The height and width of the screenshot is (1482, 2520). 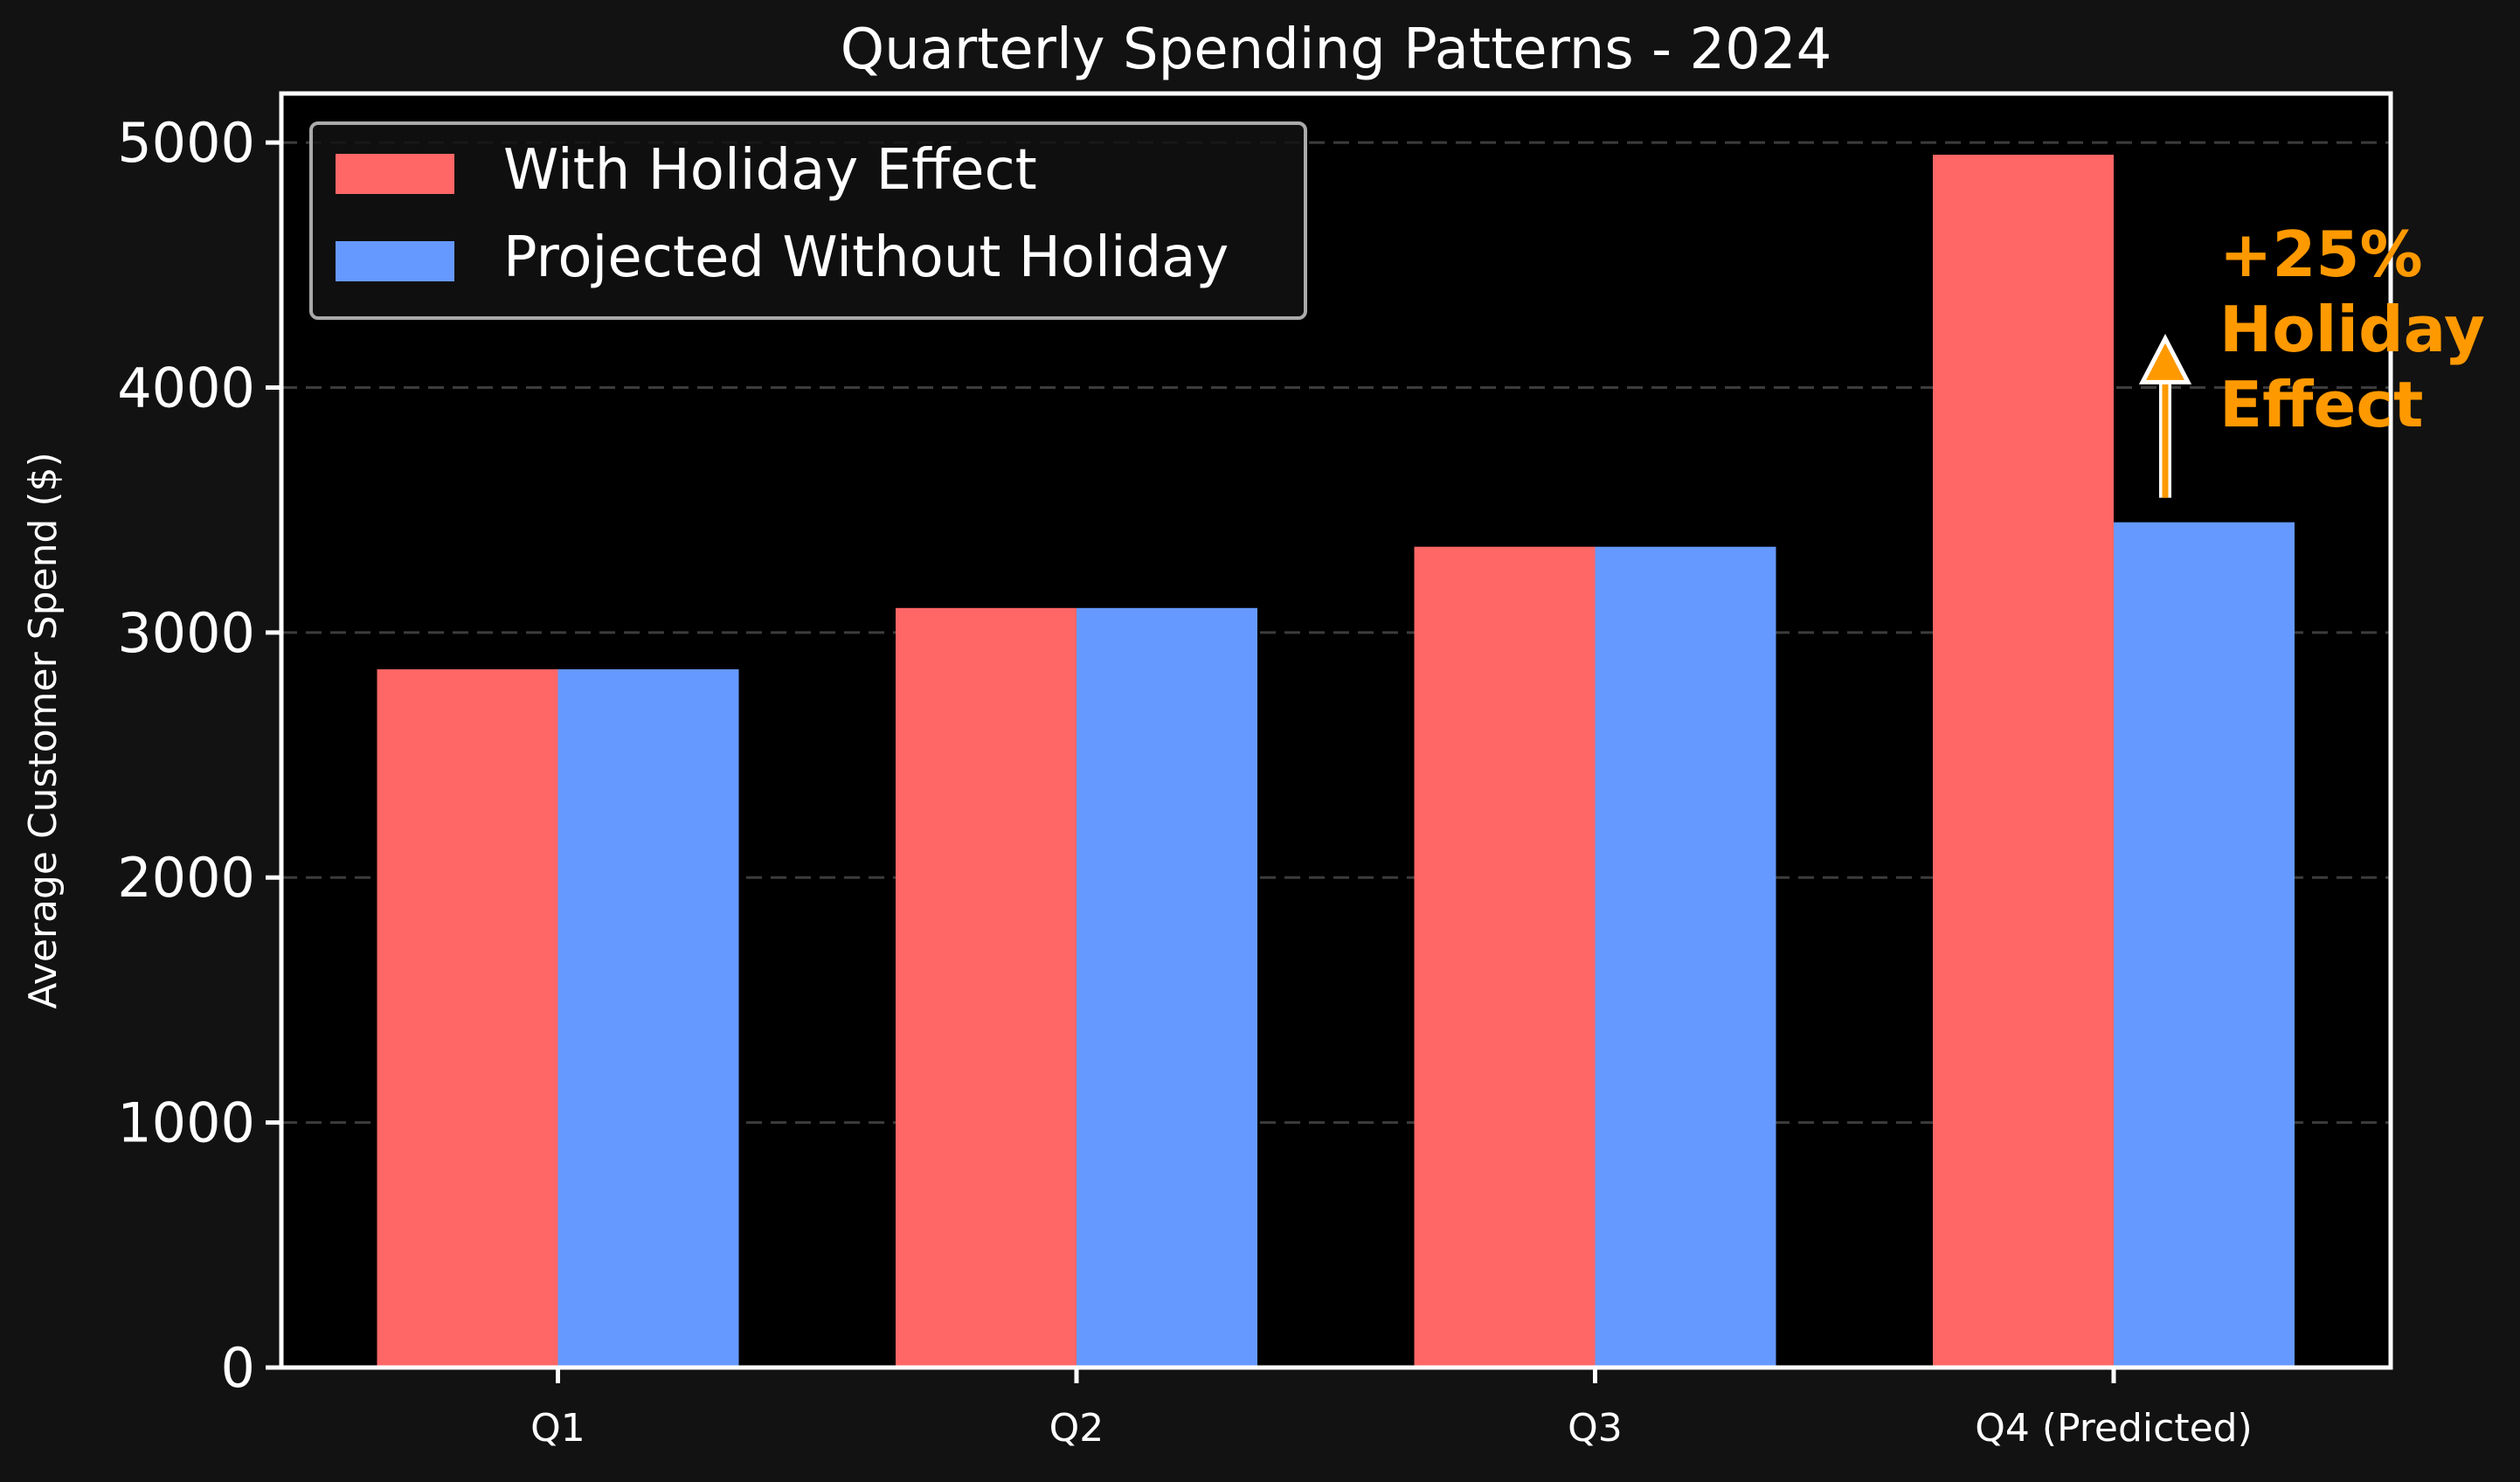 I want to click on annotation: +25% Holiday Effect, so click(x=2322, y=358).